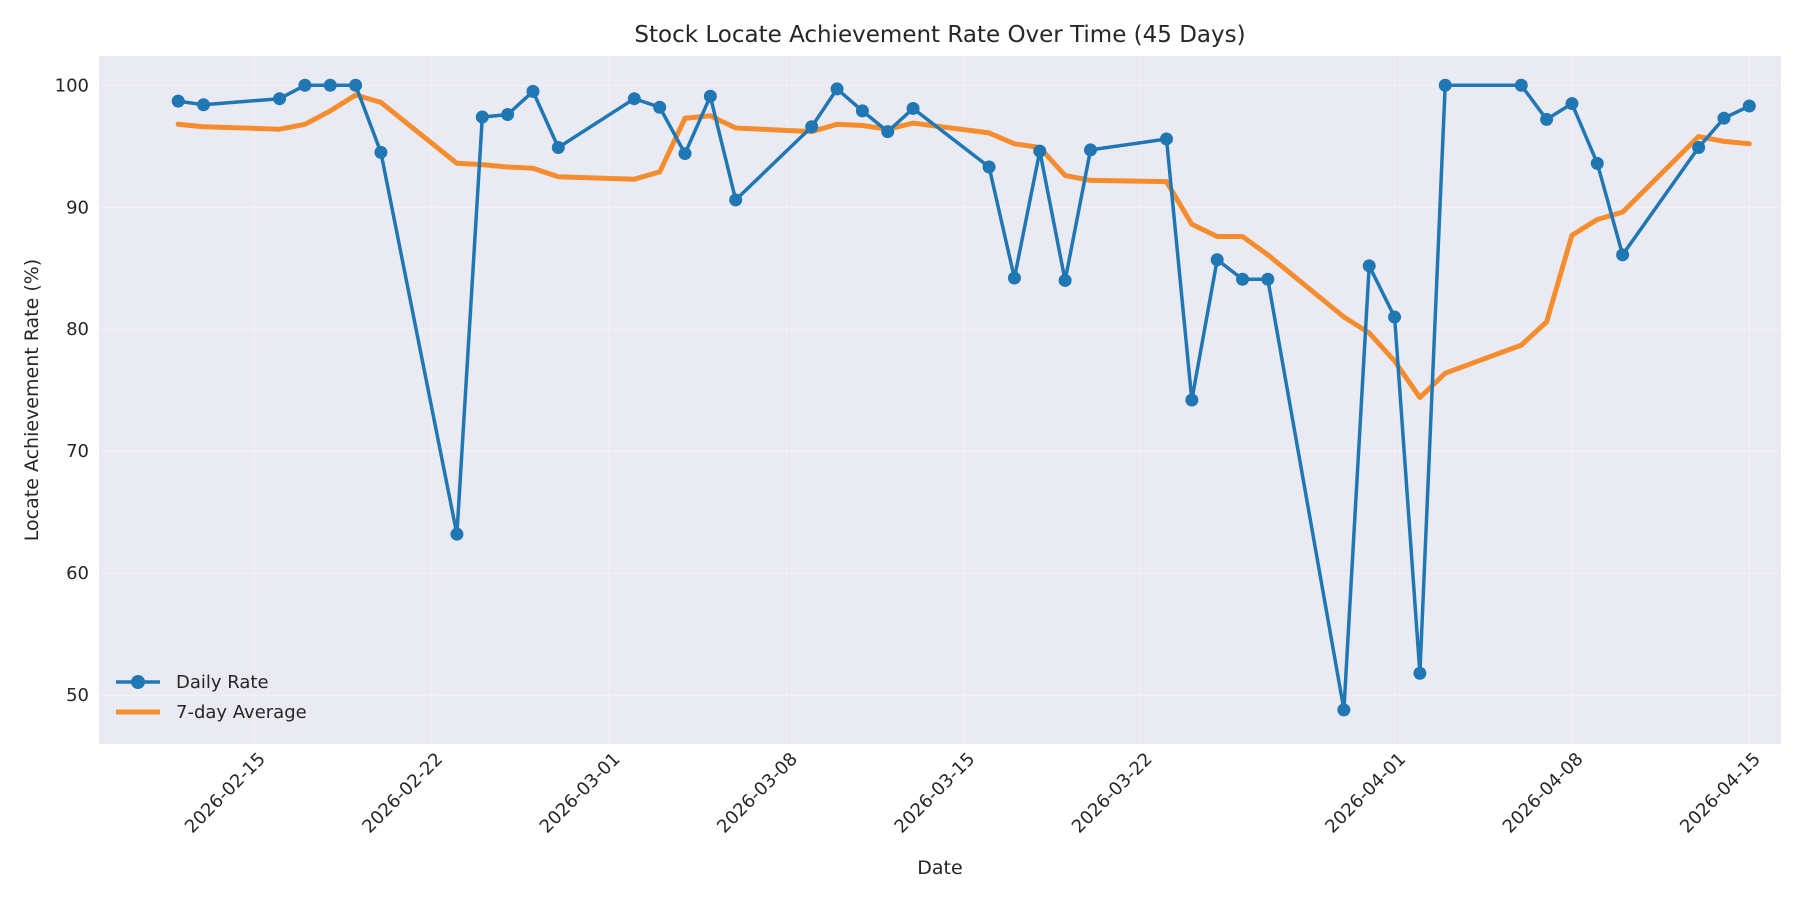  Describe the element at coordinates (77, 329) in the screenshot. I see `y-tick-label: 80` at that location.